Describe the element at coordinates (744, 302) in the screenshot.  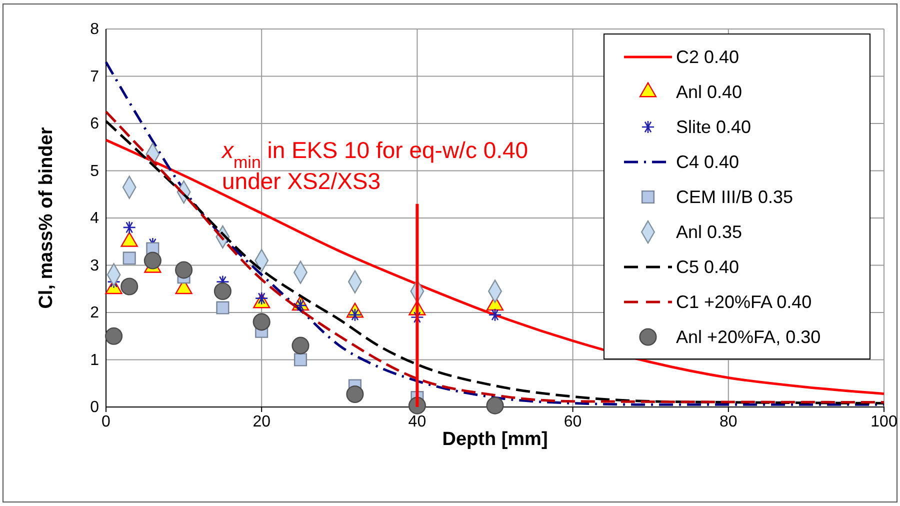
I see `legend-label: C1 +20%FA 0.40` at that location.